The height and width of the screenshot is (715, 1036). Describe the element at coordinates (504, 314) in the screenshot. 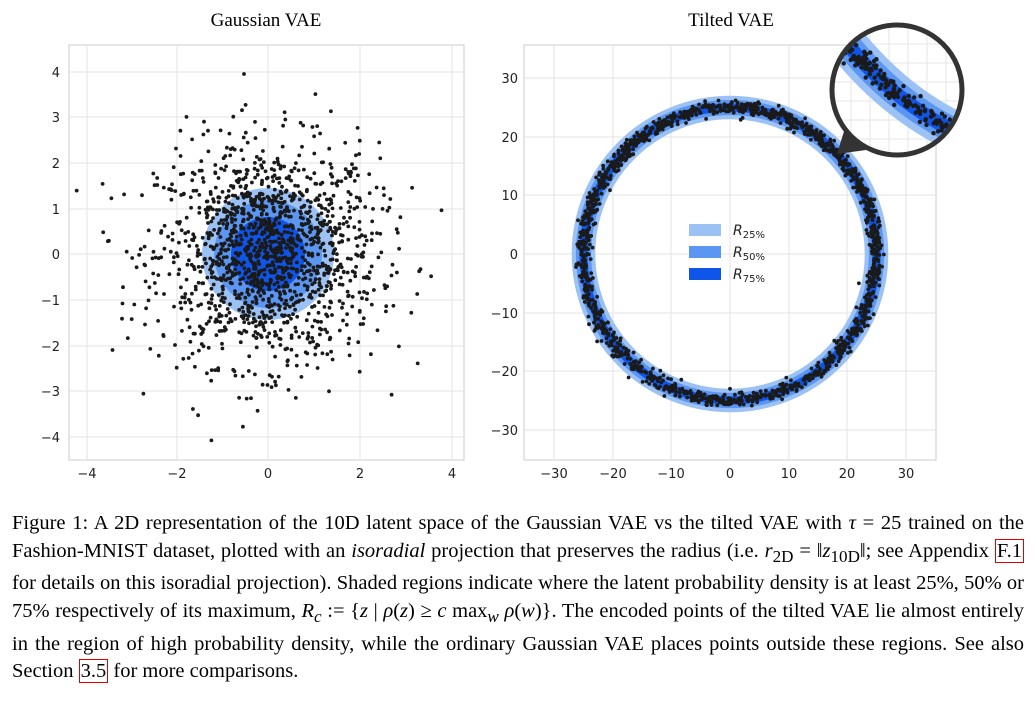

I see `y-tick-label: −10` at that location.